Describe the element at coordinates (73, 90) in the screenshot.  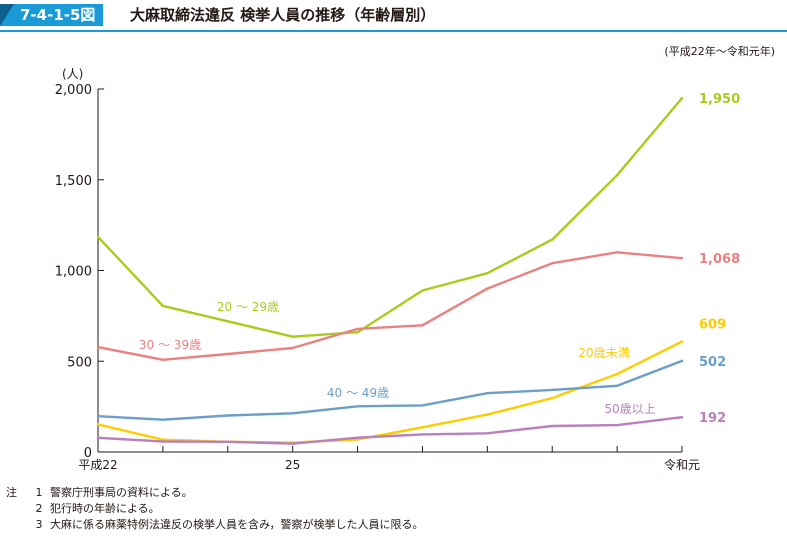
I see `y-tick-label: 2,000` at that location.